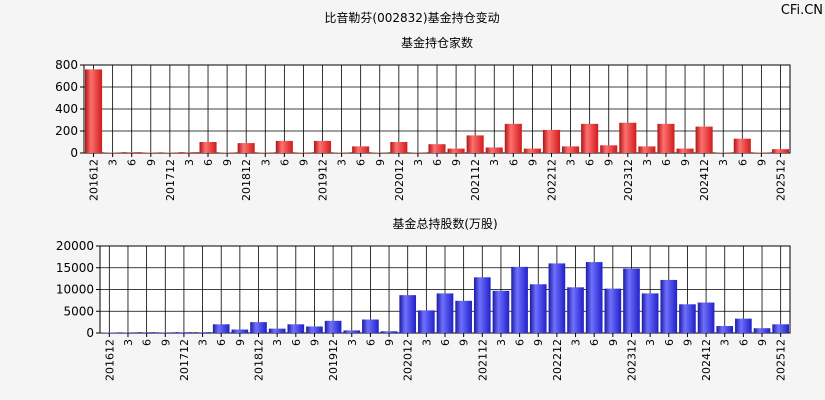  Describe the element at coordinates (66, 65) in the screenshot. I see `y-tick-label: 800` at that location.